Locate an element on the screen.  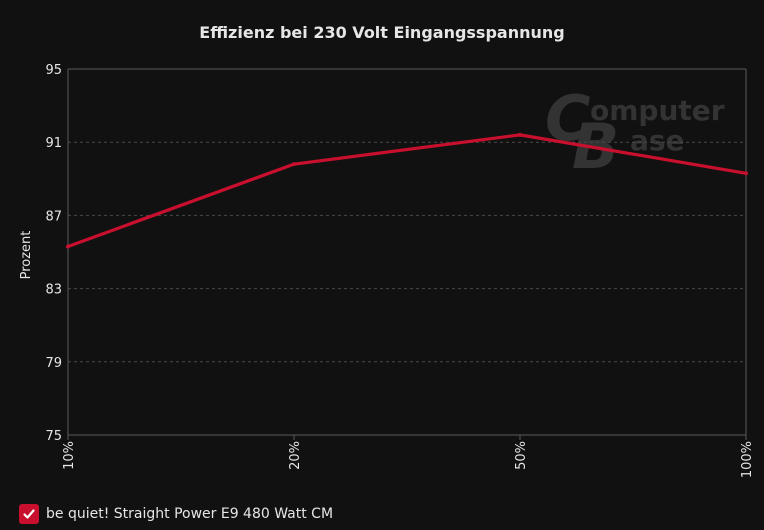
y-tick-labels: 75 79 83 87 91 95 is located at coordinates (53, 253).